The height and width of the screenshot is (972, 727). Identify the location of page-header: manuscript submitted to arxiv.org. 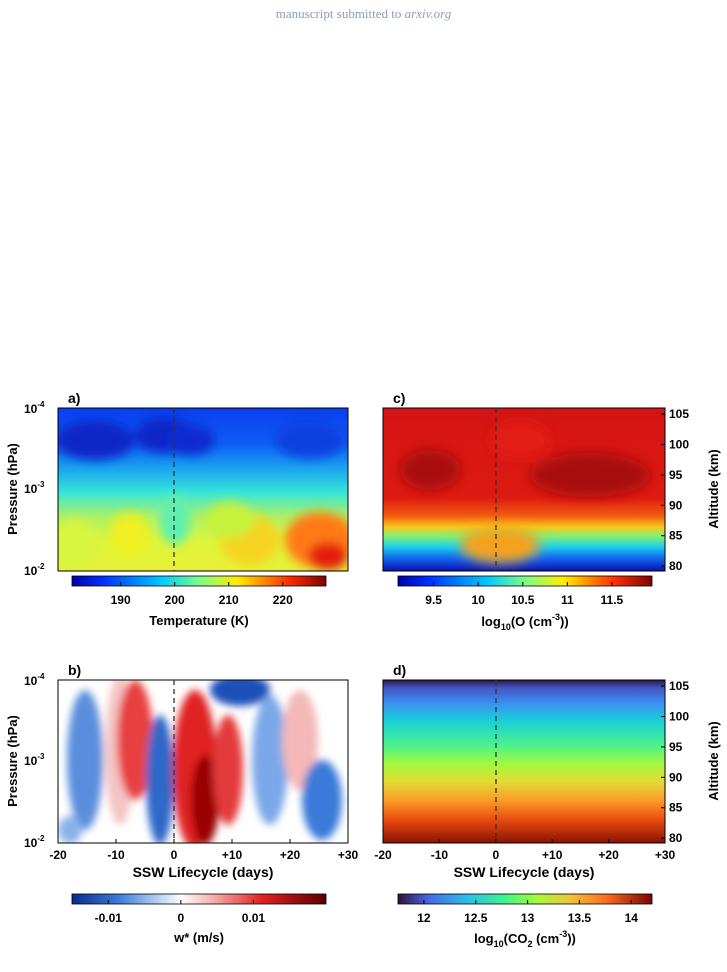
(363, 14).